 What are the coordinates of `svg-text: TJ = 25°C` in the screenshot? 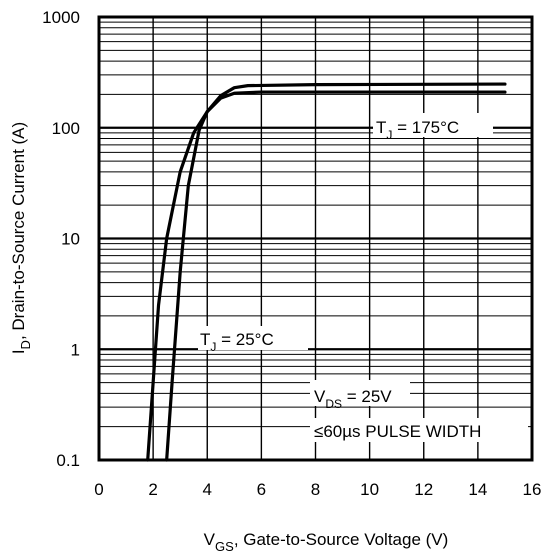 It's located at (237, 342).